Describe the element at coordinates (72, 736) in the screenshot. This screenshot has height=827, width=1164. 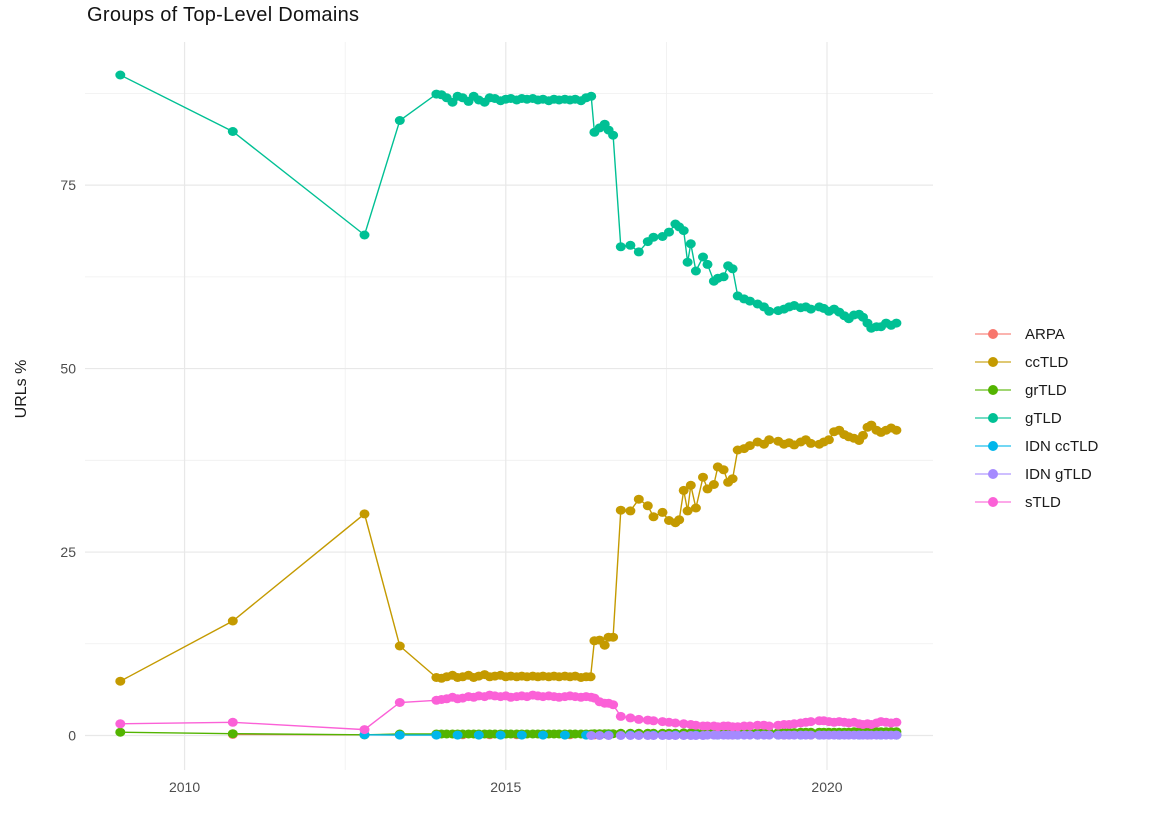
I see `y-tick-label: 0` at that location.